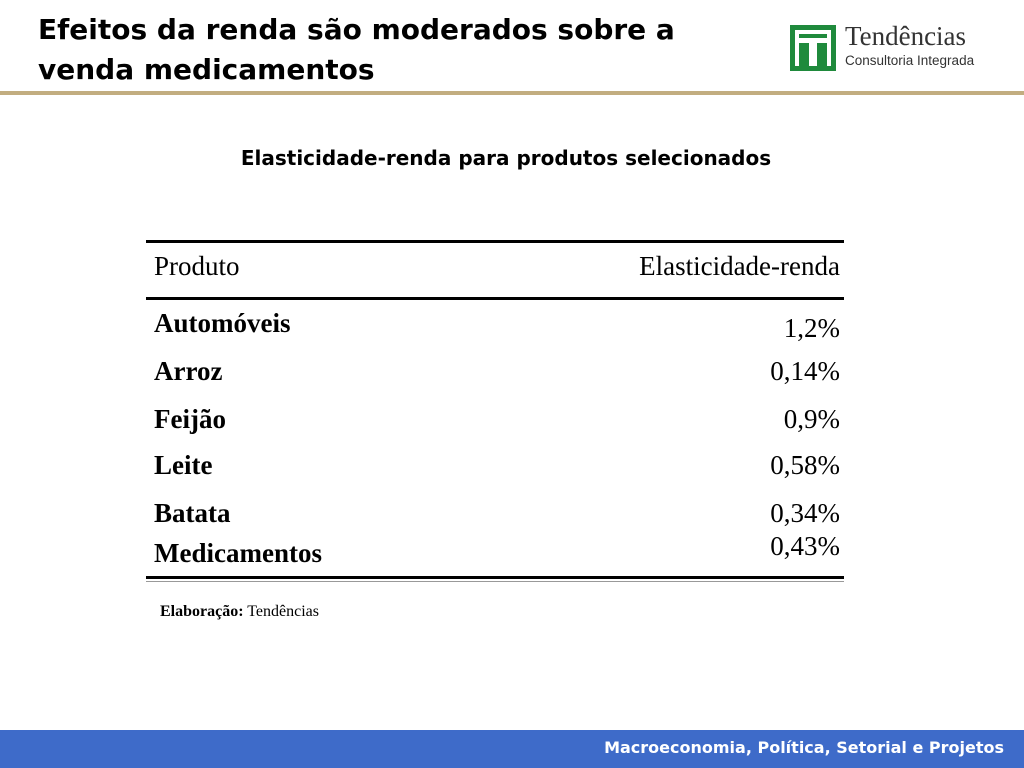  What do you see at coordinates (495, 241) in the screenshot?
I see `table-top-rule` at bounding box center [495, 241].